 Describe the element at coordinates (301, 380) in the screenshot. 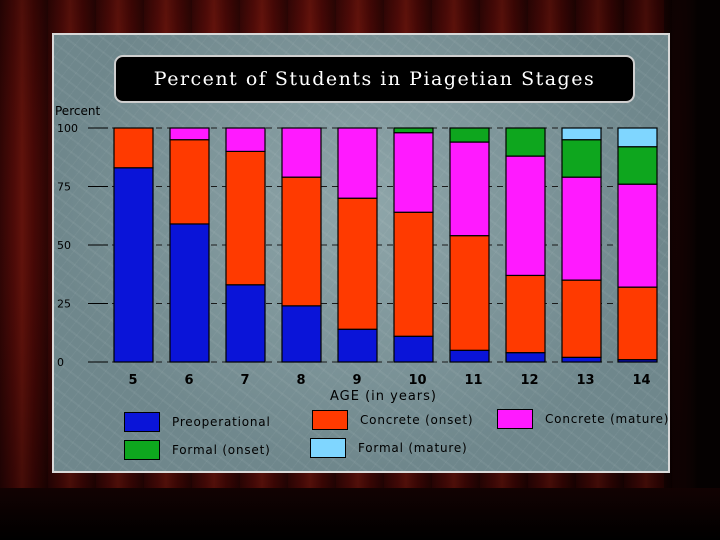

I see `x-tick-label: 8` at that location.